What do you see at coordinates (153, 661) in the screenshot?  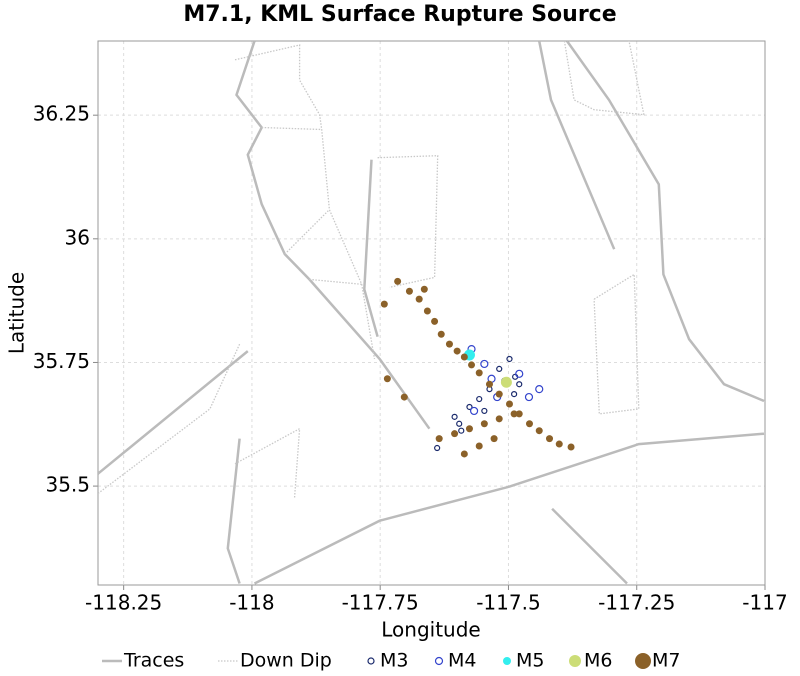 I see `legend-label: Traces` at bounding box center [153, 661].